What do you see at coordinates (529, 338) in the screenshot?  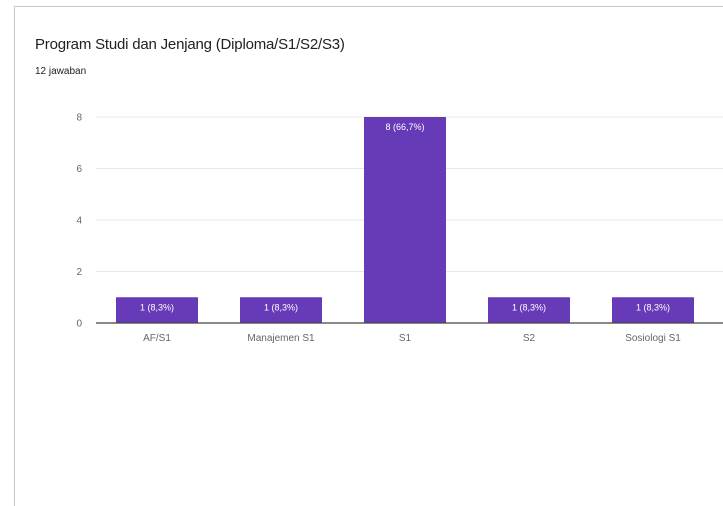 I see `x-tick-label: S2` at bounding box center [529, 338].